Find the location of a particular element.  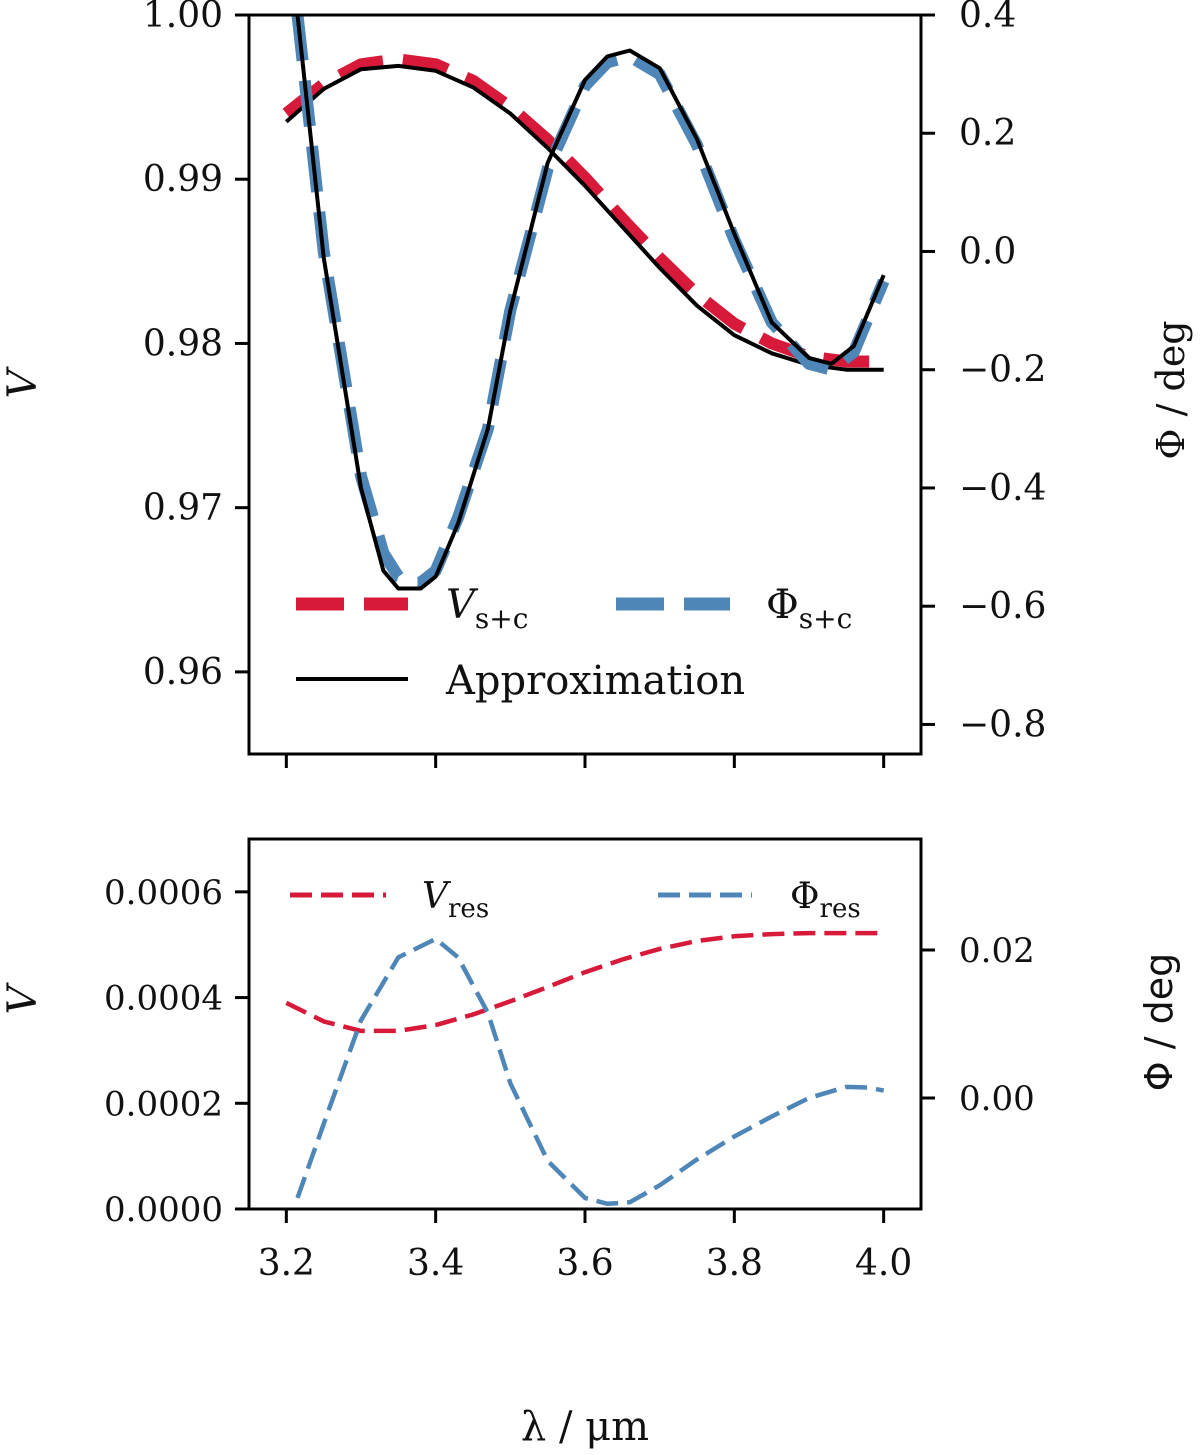

left-tick-label: 0.96 is located at coordinates (183, 672).